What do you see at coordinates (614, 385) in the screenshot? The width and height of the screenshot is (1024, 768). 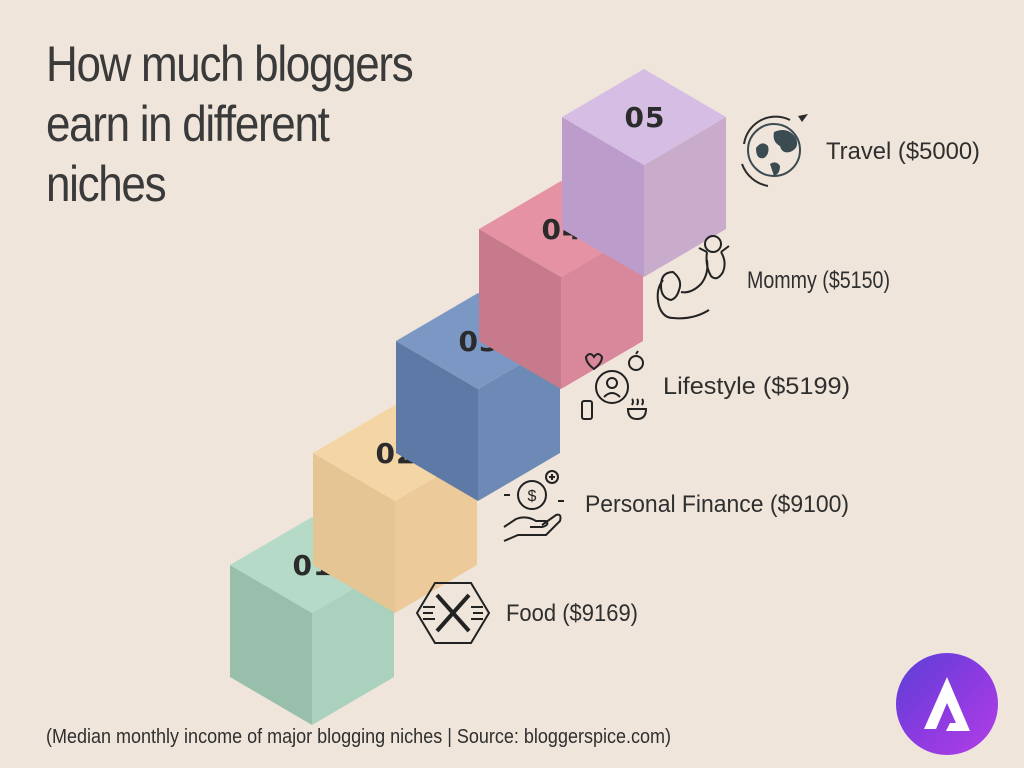 I see `lifestyle-icon` at bounding box center [614, 385].